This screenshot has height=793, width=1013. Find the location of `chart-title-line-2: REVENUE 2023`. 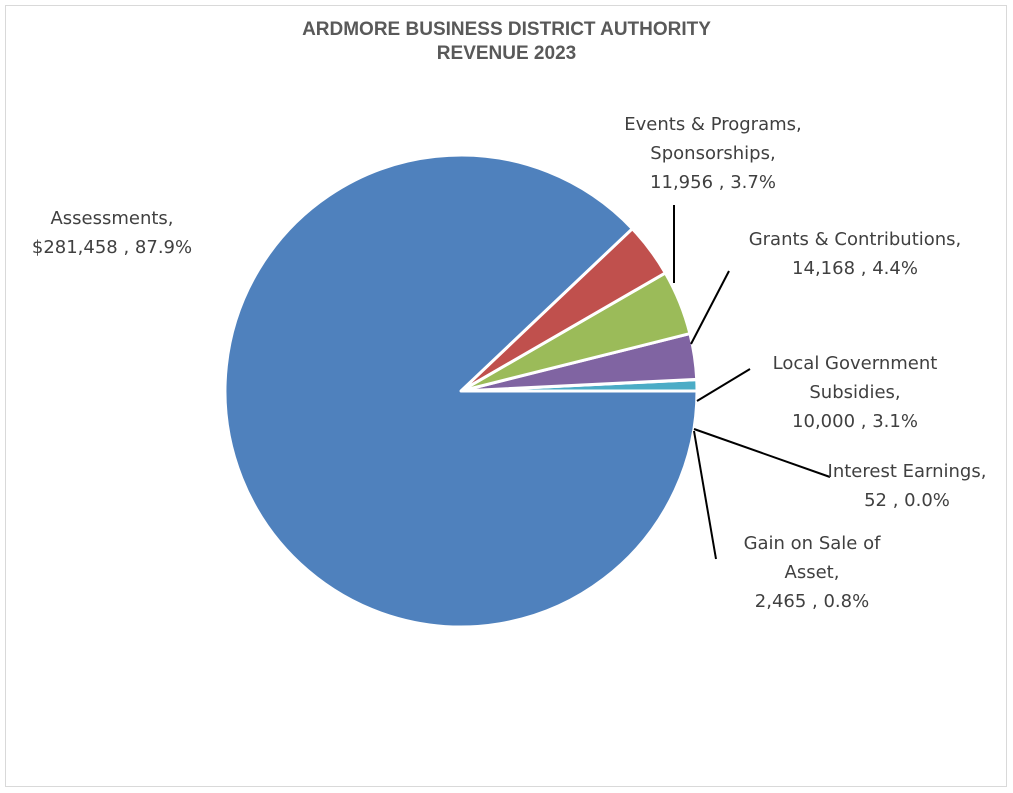

chart-title-line-2: REVENUE 2023 is located at coordinates (506, 53).